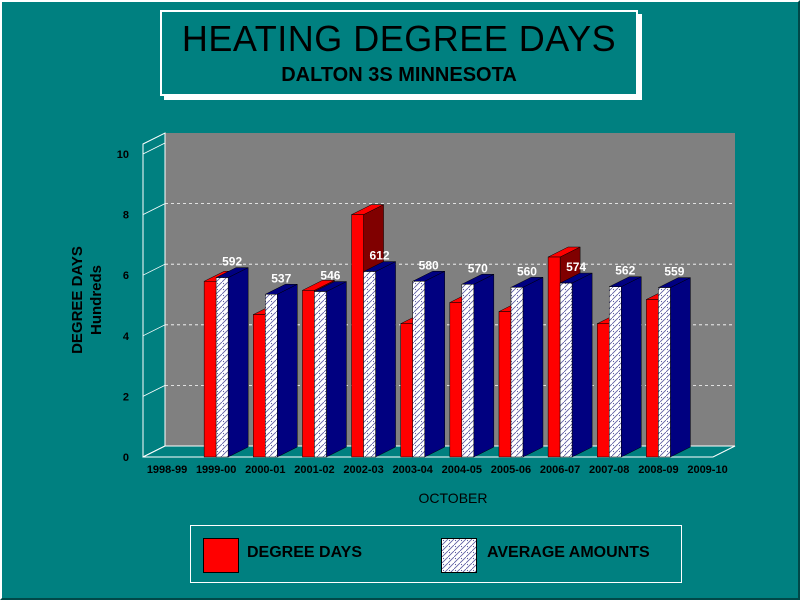 Image resolution: width=800 pixels, height=600 pixels. Describe the element at coordinates (314, 470) in the screenshot. I see `x-tick-label: 2001-02` at that location.